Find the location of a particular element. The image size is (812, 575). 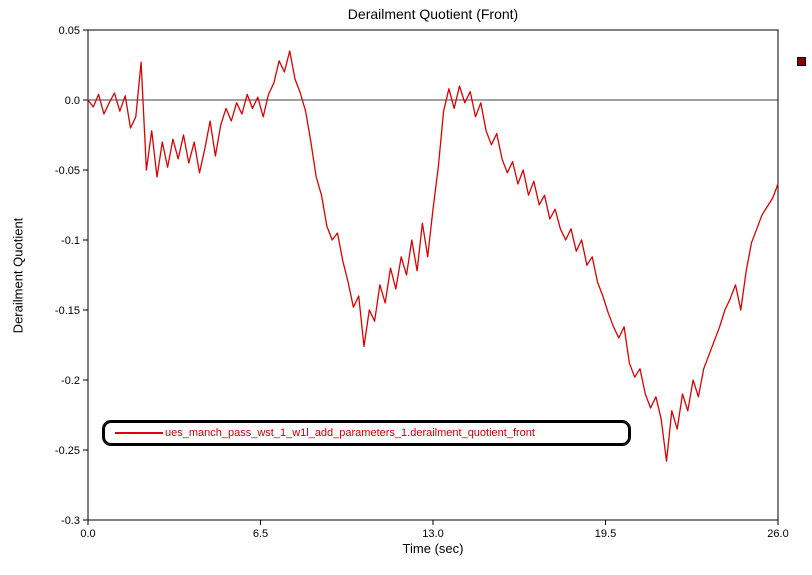

y-tick-label: -0.1 is located at coordinates (70, 241).